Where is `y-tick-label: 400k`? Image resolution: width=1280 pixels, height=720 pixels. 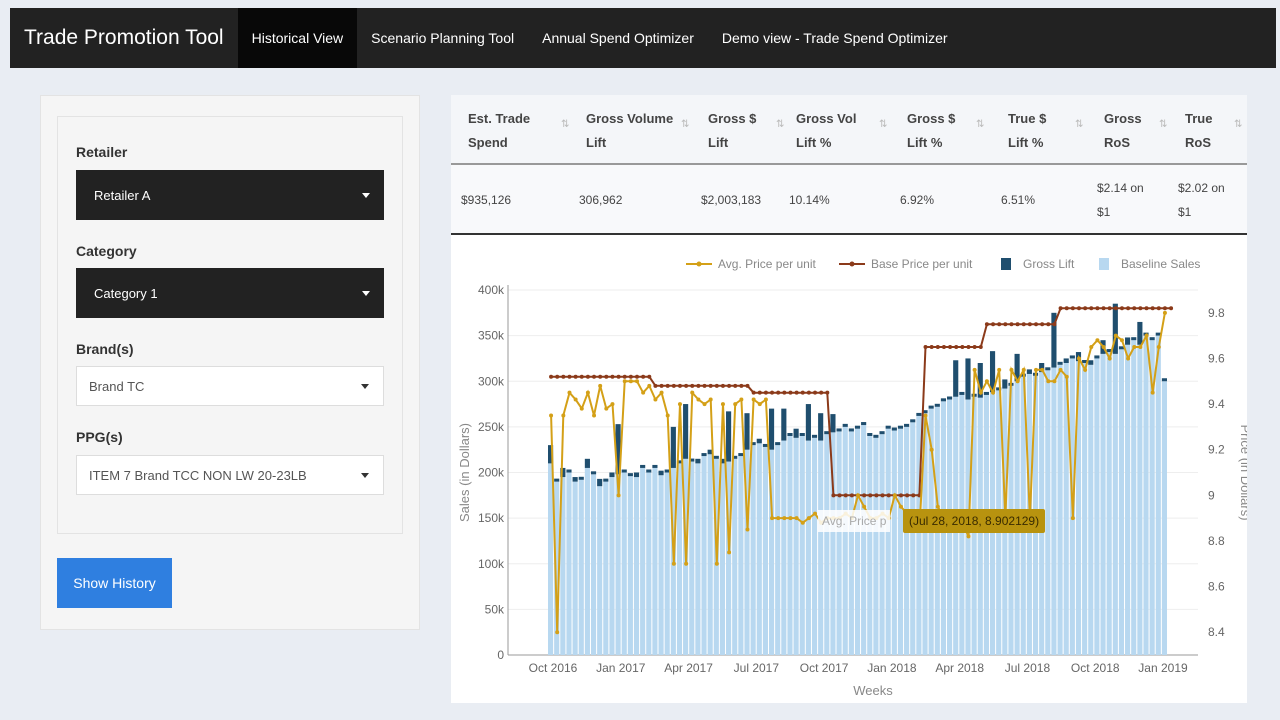 y-tick-label: 400k is located at coordinates (491, 290).